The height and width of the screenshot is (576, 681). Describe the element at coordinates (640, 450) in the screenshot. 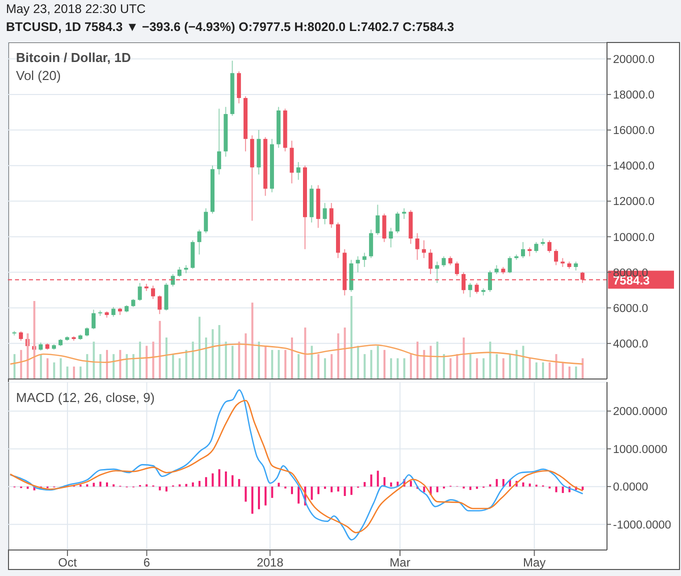

I see `y-tick-label: 1000.0000` at that location.